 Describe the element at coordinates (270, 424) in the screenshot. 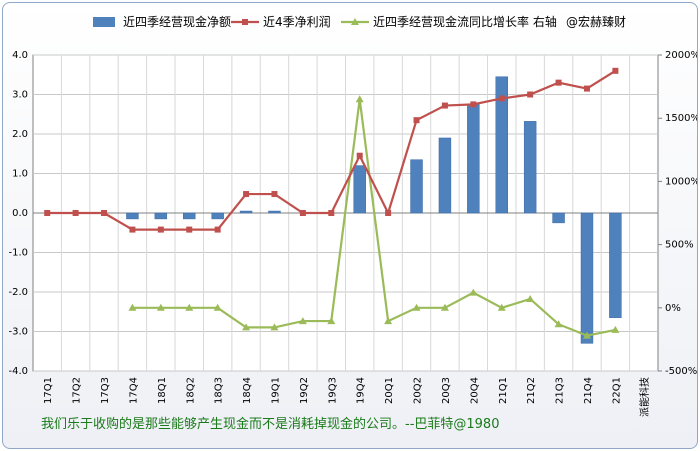

I see `buffett-quote: 我们乐于收购的是那些能够产生现金而不是消耗掉现金的公司。--巴菲特@1980` at that location.